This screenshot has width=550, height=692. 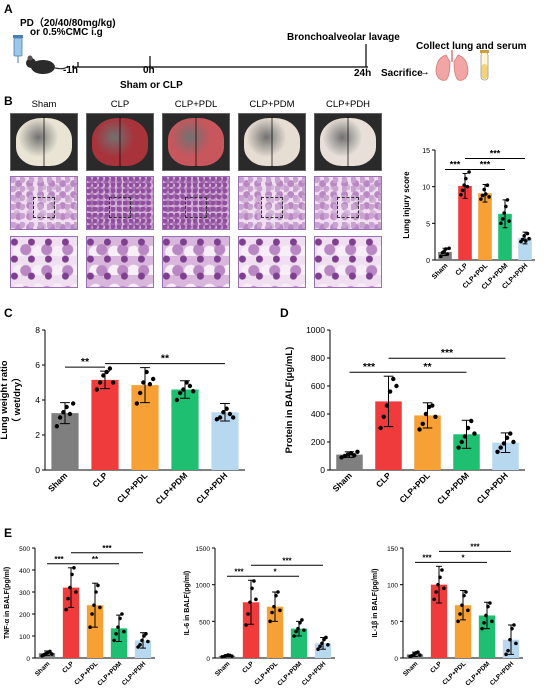 What do you see at coordinates (427, 367) in the screenshot?
I see `significance-label: **` at bounding box center [427, 367].